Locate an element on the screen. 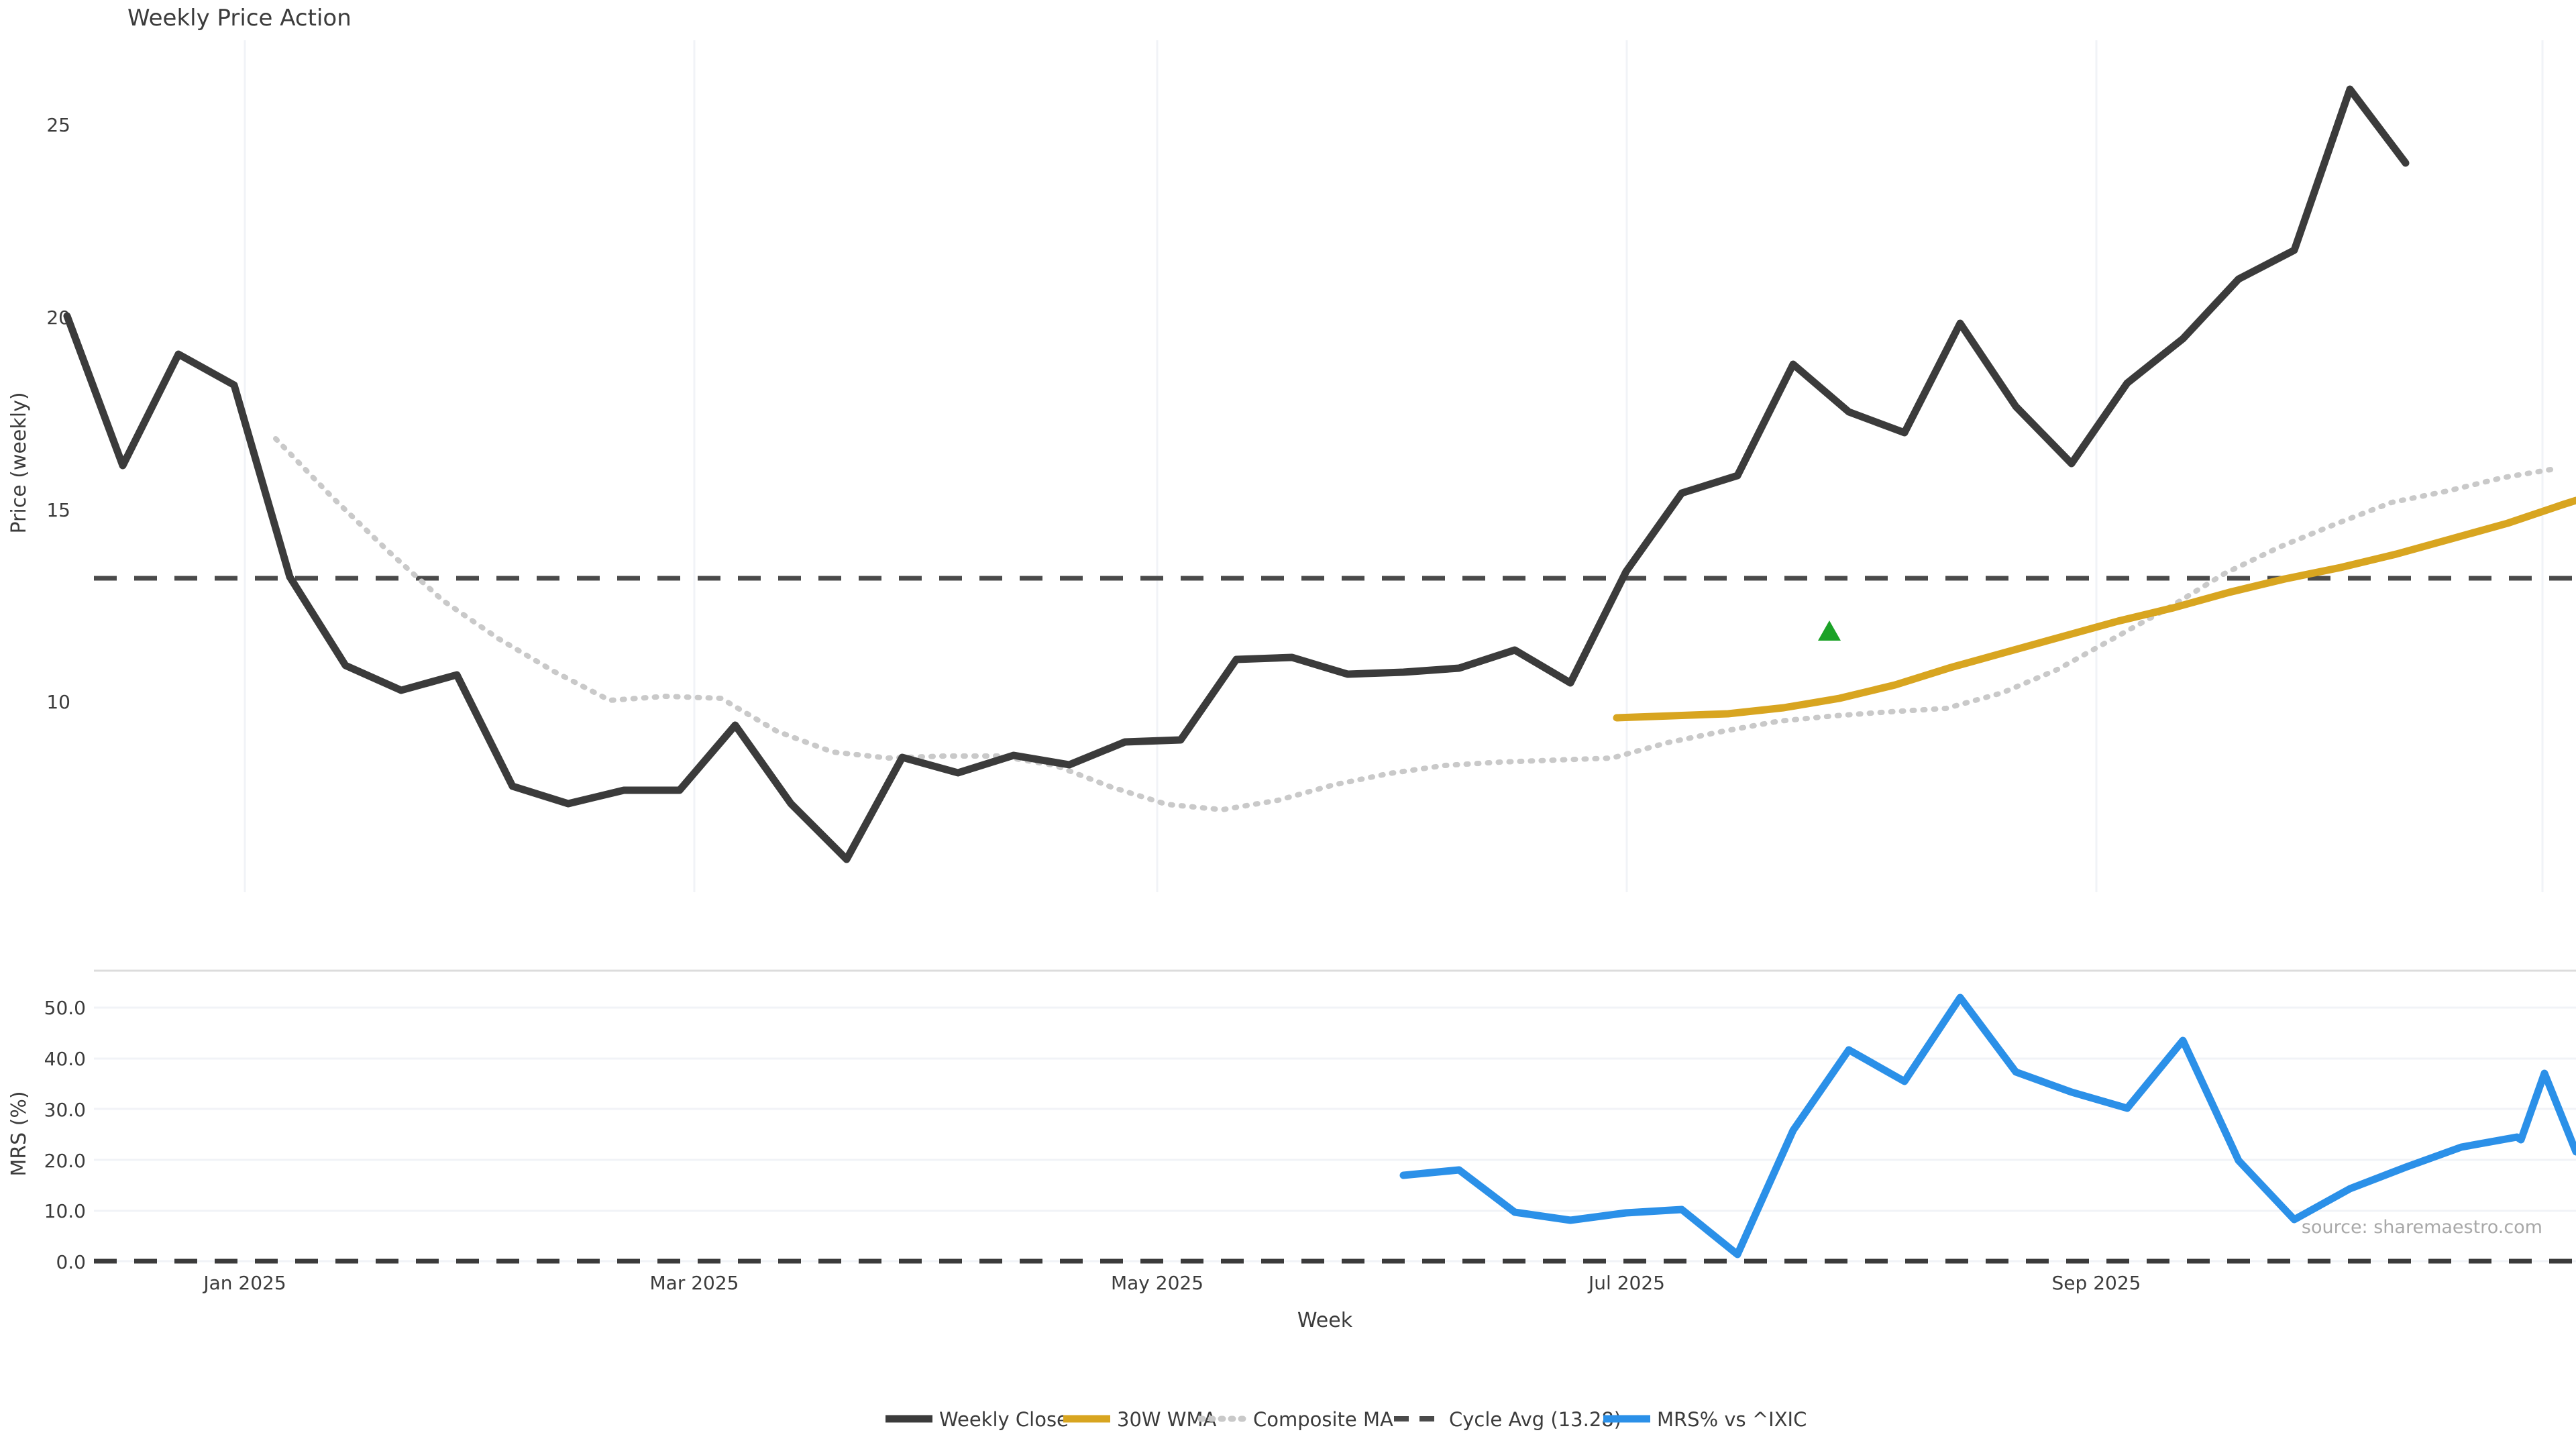  legend-item-weekly-close: Weekly Close is located at coordinates (977, 1419).